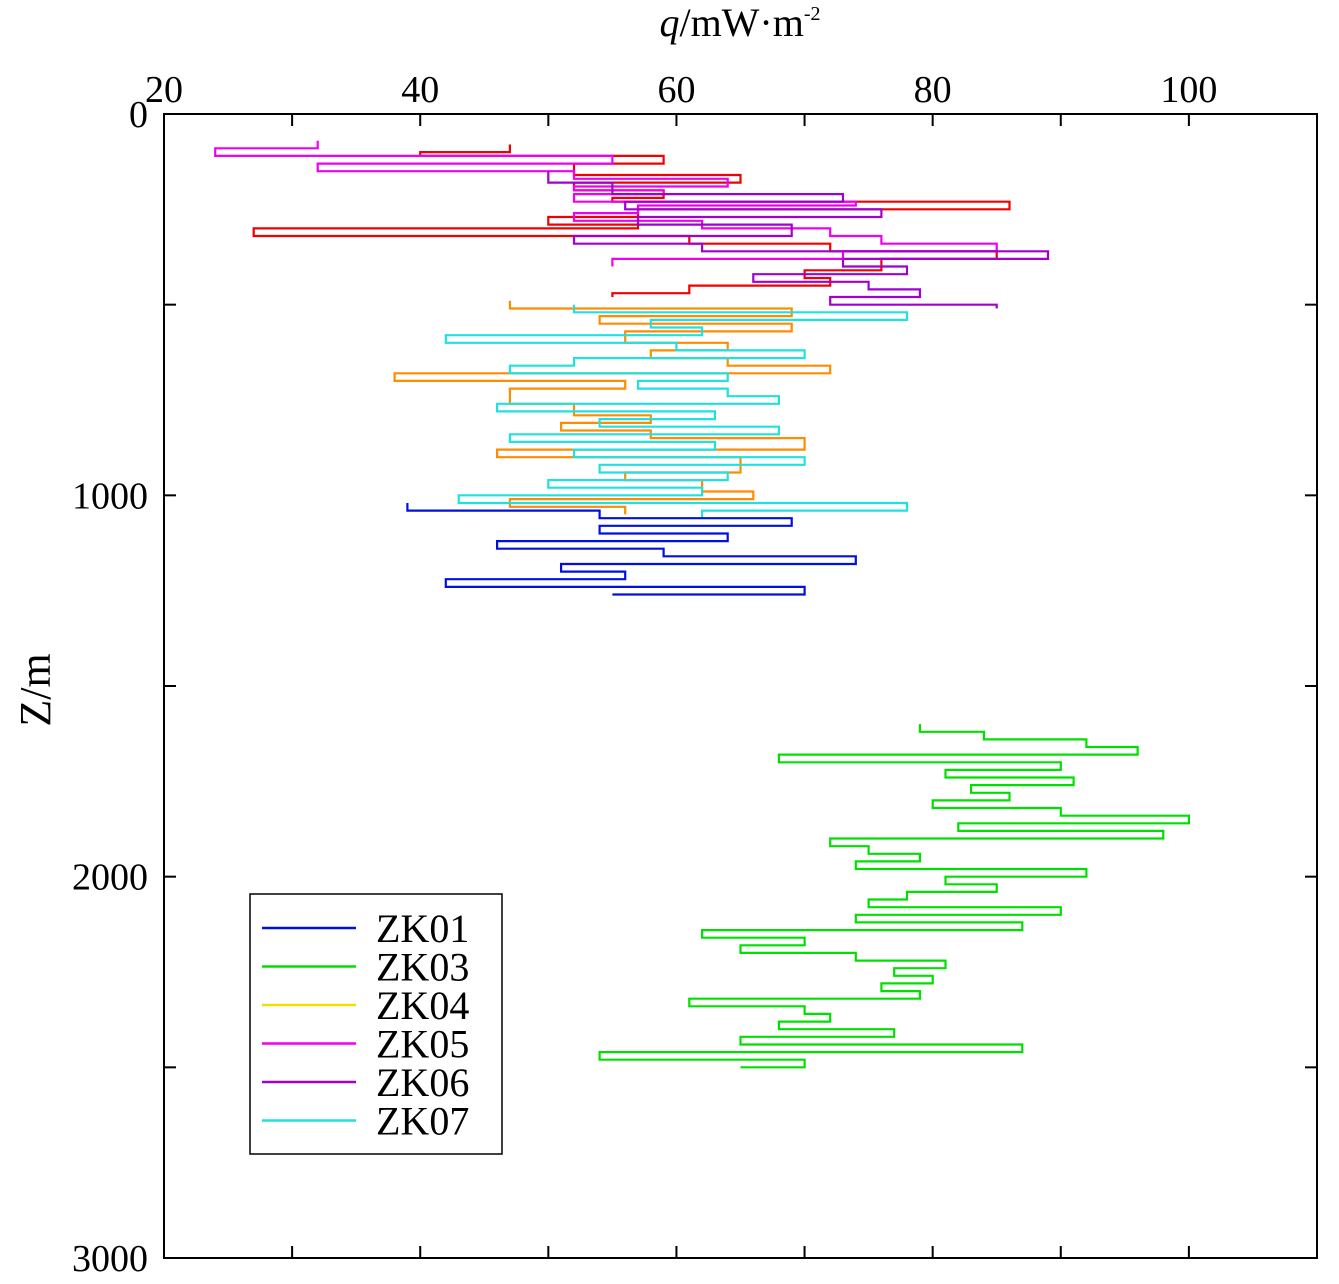 The height and width of the screenshot is (1284, 1339). Describe the element at coordinates (1188, 90) in the screenshot. I see `x-tick-label: 100` at that location.